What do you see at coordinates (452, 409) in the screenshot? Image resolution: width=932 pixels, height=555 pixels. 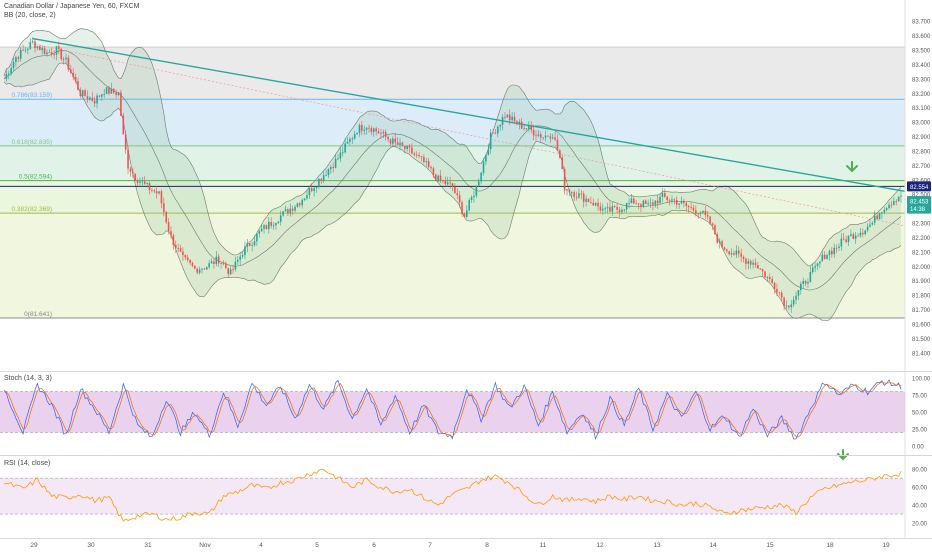 I see `stoch-d-line` at bounding box center [452, 409].